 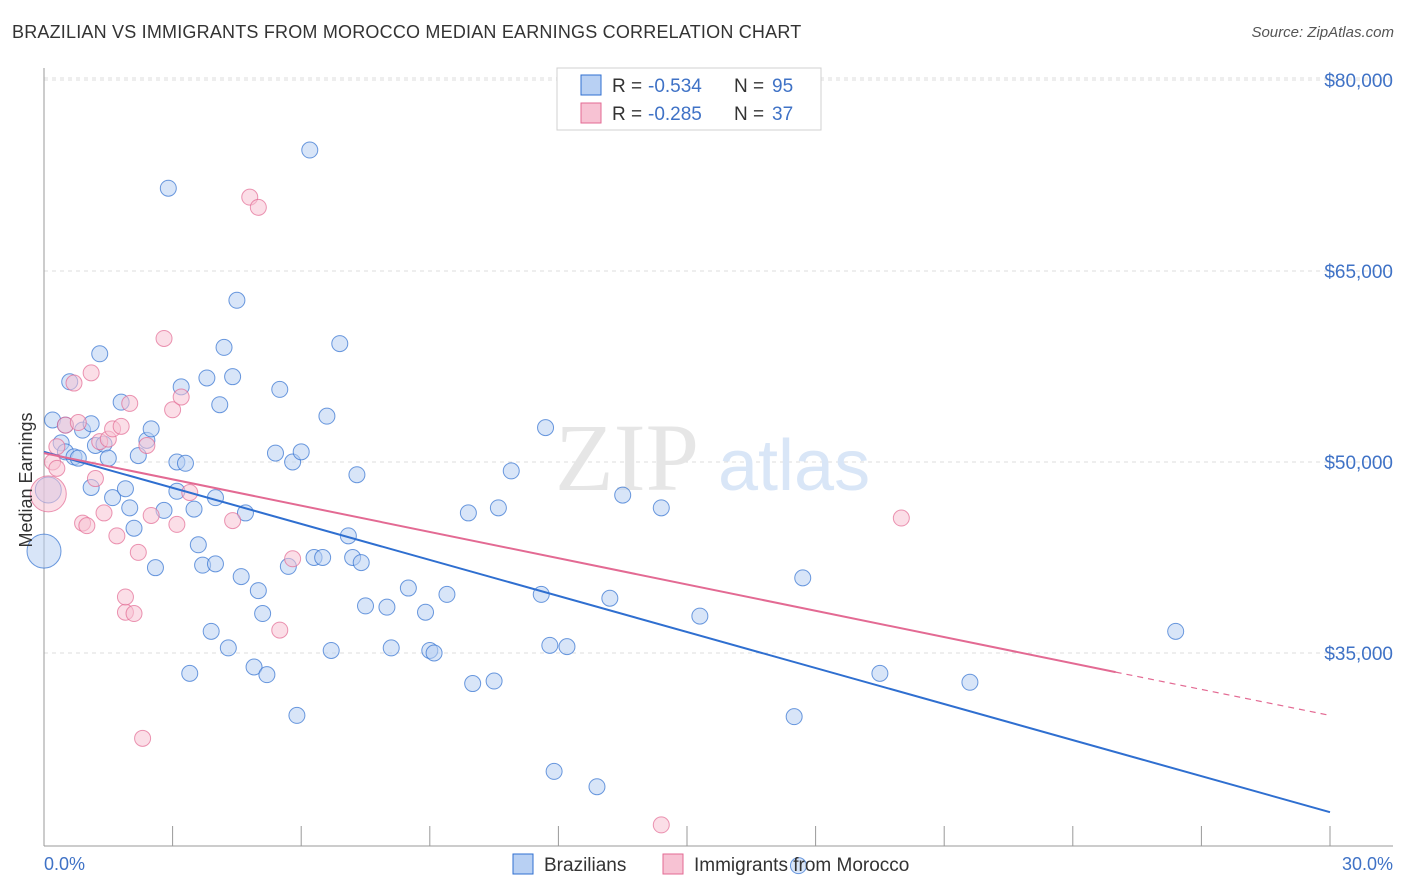 What do you see at coordinates (782, 86) in the screenshot?
I see `stats-n-value: 95` at bounding box center [782, 86].